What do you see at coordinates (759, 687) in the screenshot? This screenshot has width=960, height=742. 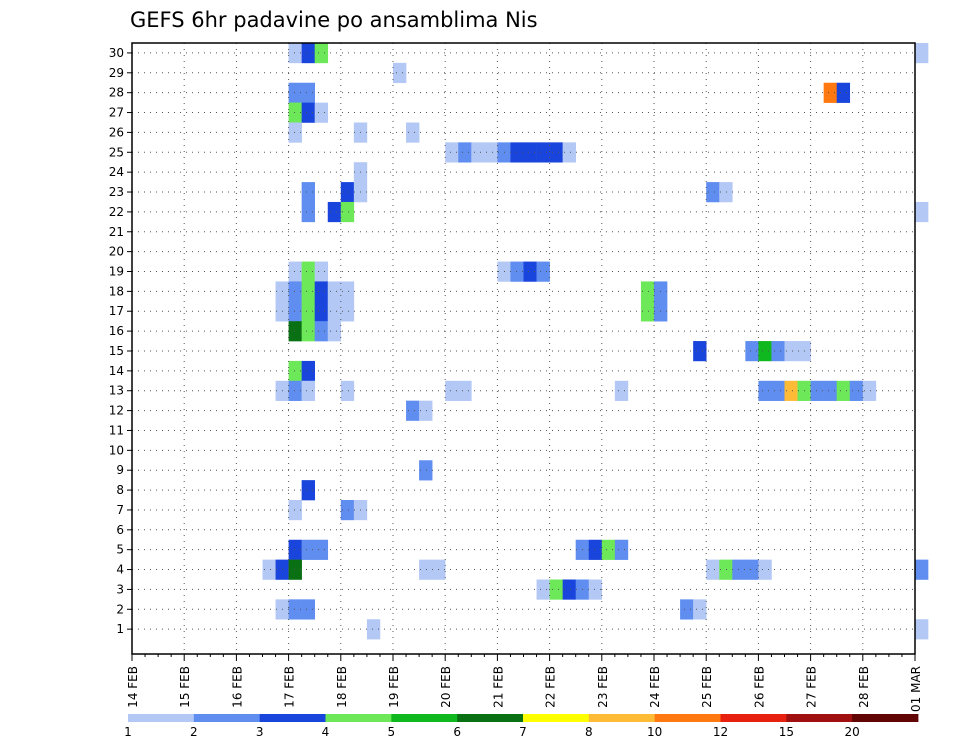 I see `x-tick-label: 26 FEB` at bounding box center [759, 687].